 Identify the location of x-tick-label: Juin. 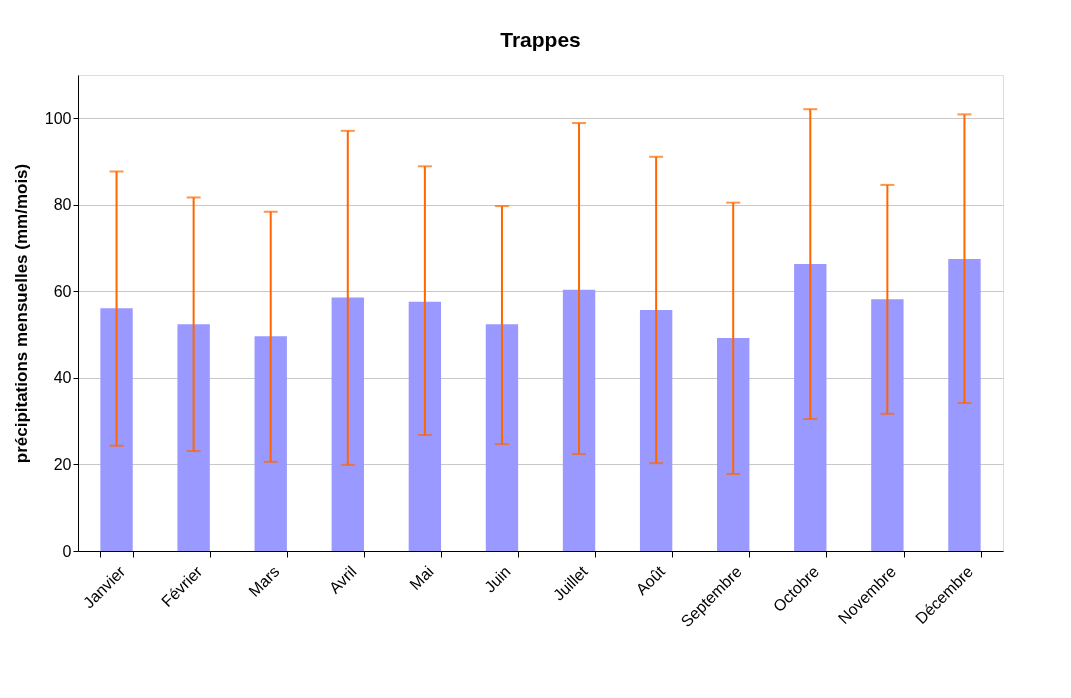
(497, 579).